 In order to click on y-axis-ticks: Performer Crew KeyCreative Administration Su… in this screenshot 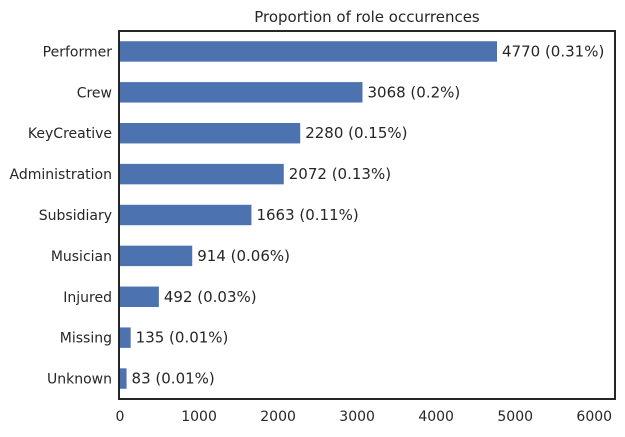, I will do `click(61, 215)`.